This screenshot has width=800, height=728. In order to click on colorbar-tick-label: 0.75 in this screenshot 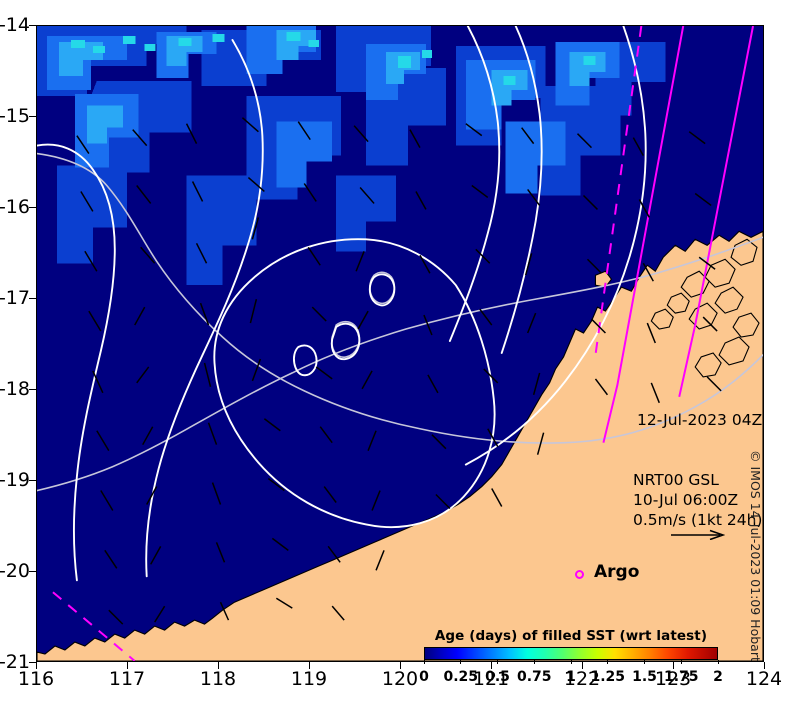, I will do `click(534, 677)`.